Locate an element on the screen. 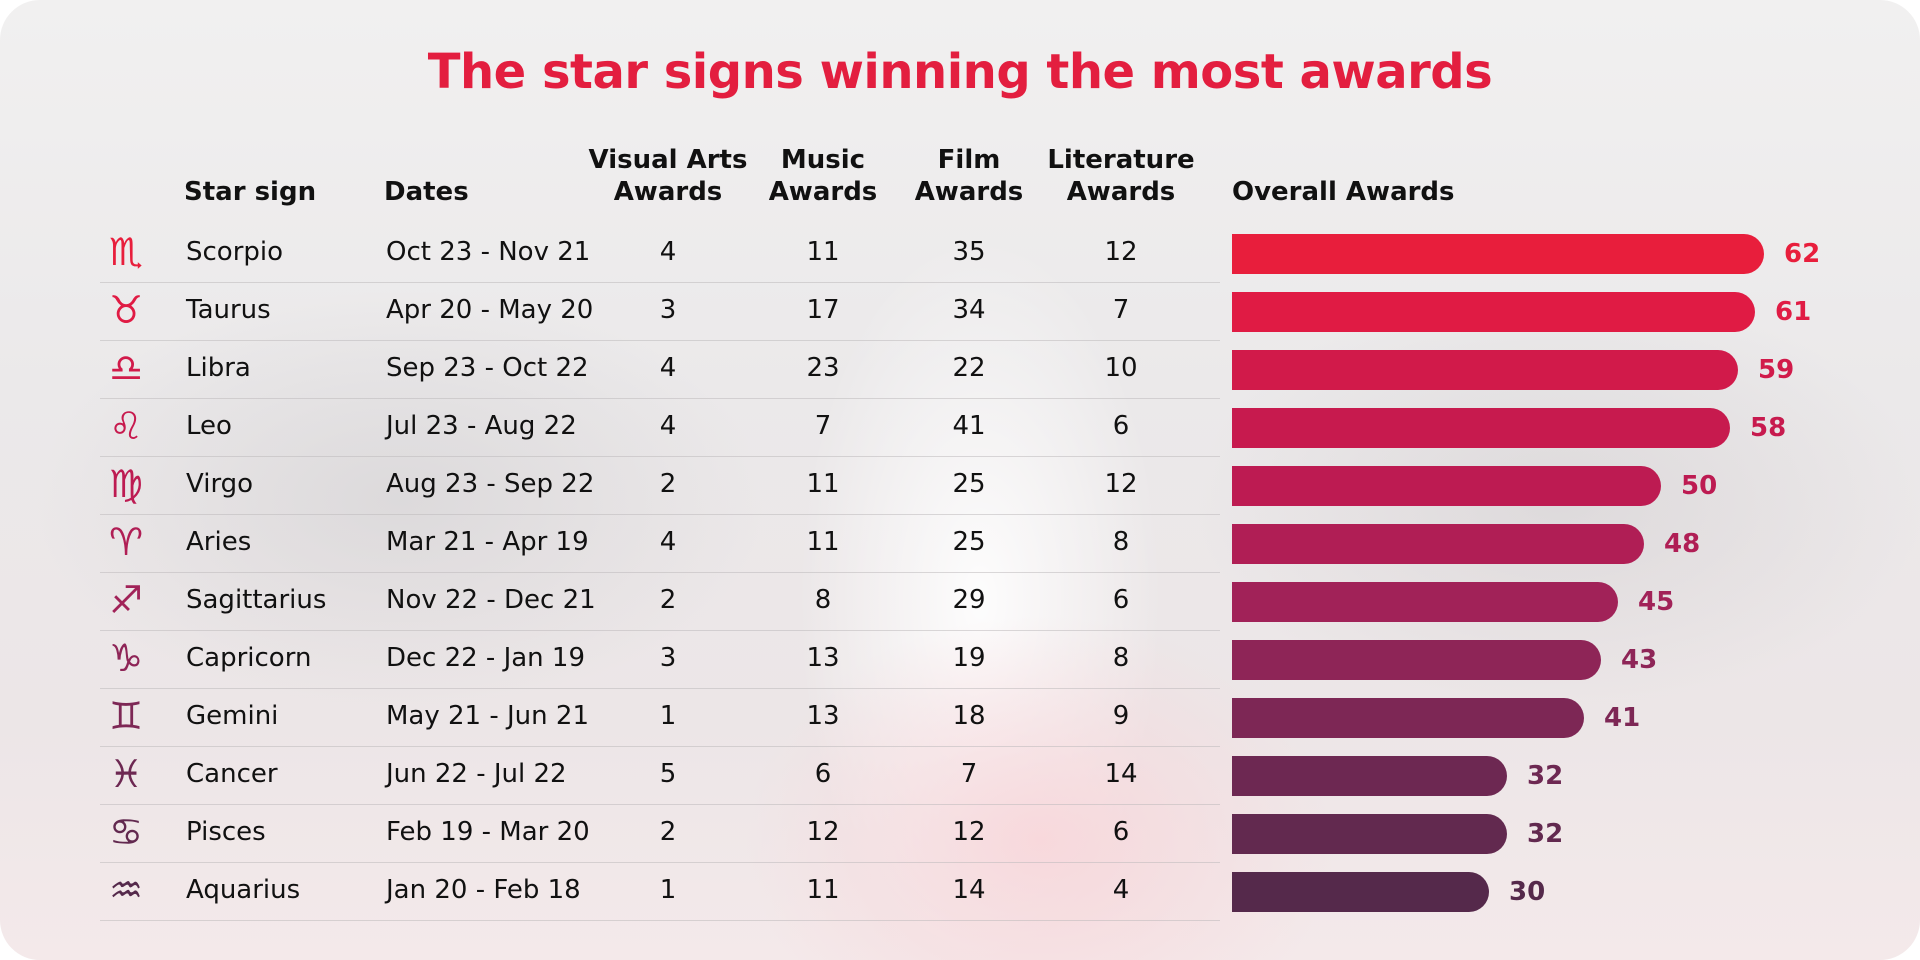 The height and width of the screenshot is (960, 1920). dates-cell: Jan 20 - Feb 18 is located at coordinates (483, 890).